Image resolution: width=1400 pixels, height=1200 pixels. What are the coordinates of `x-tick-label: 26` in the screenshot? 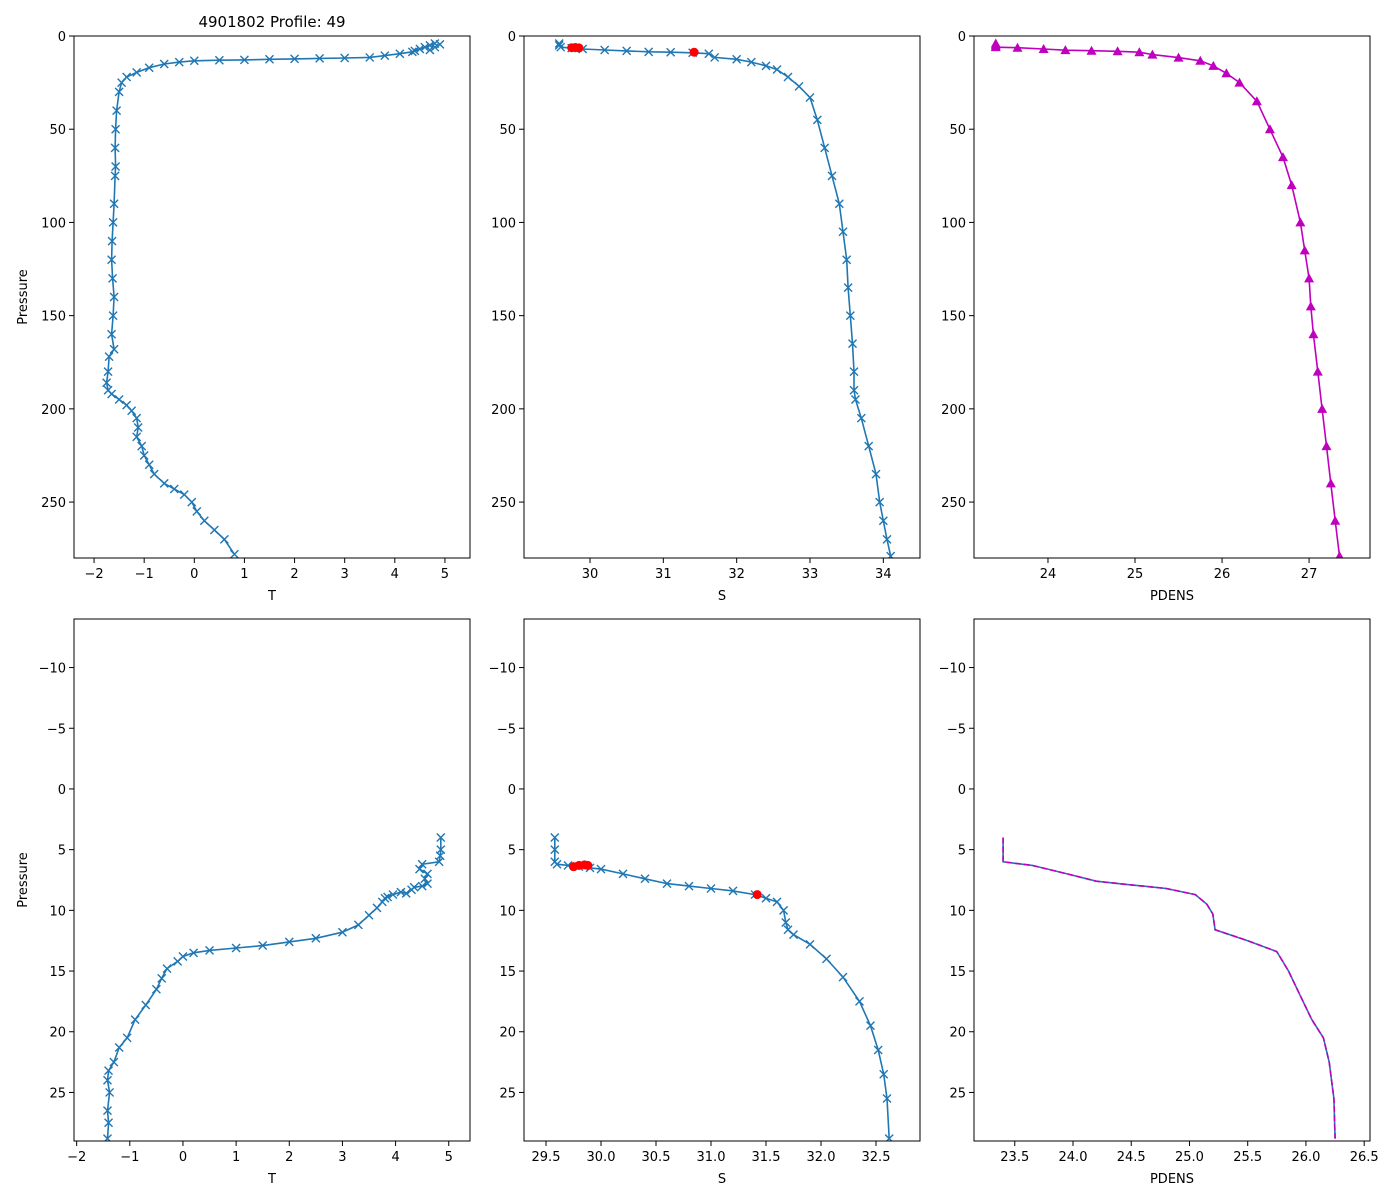 It's located at (1222, 574).